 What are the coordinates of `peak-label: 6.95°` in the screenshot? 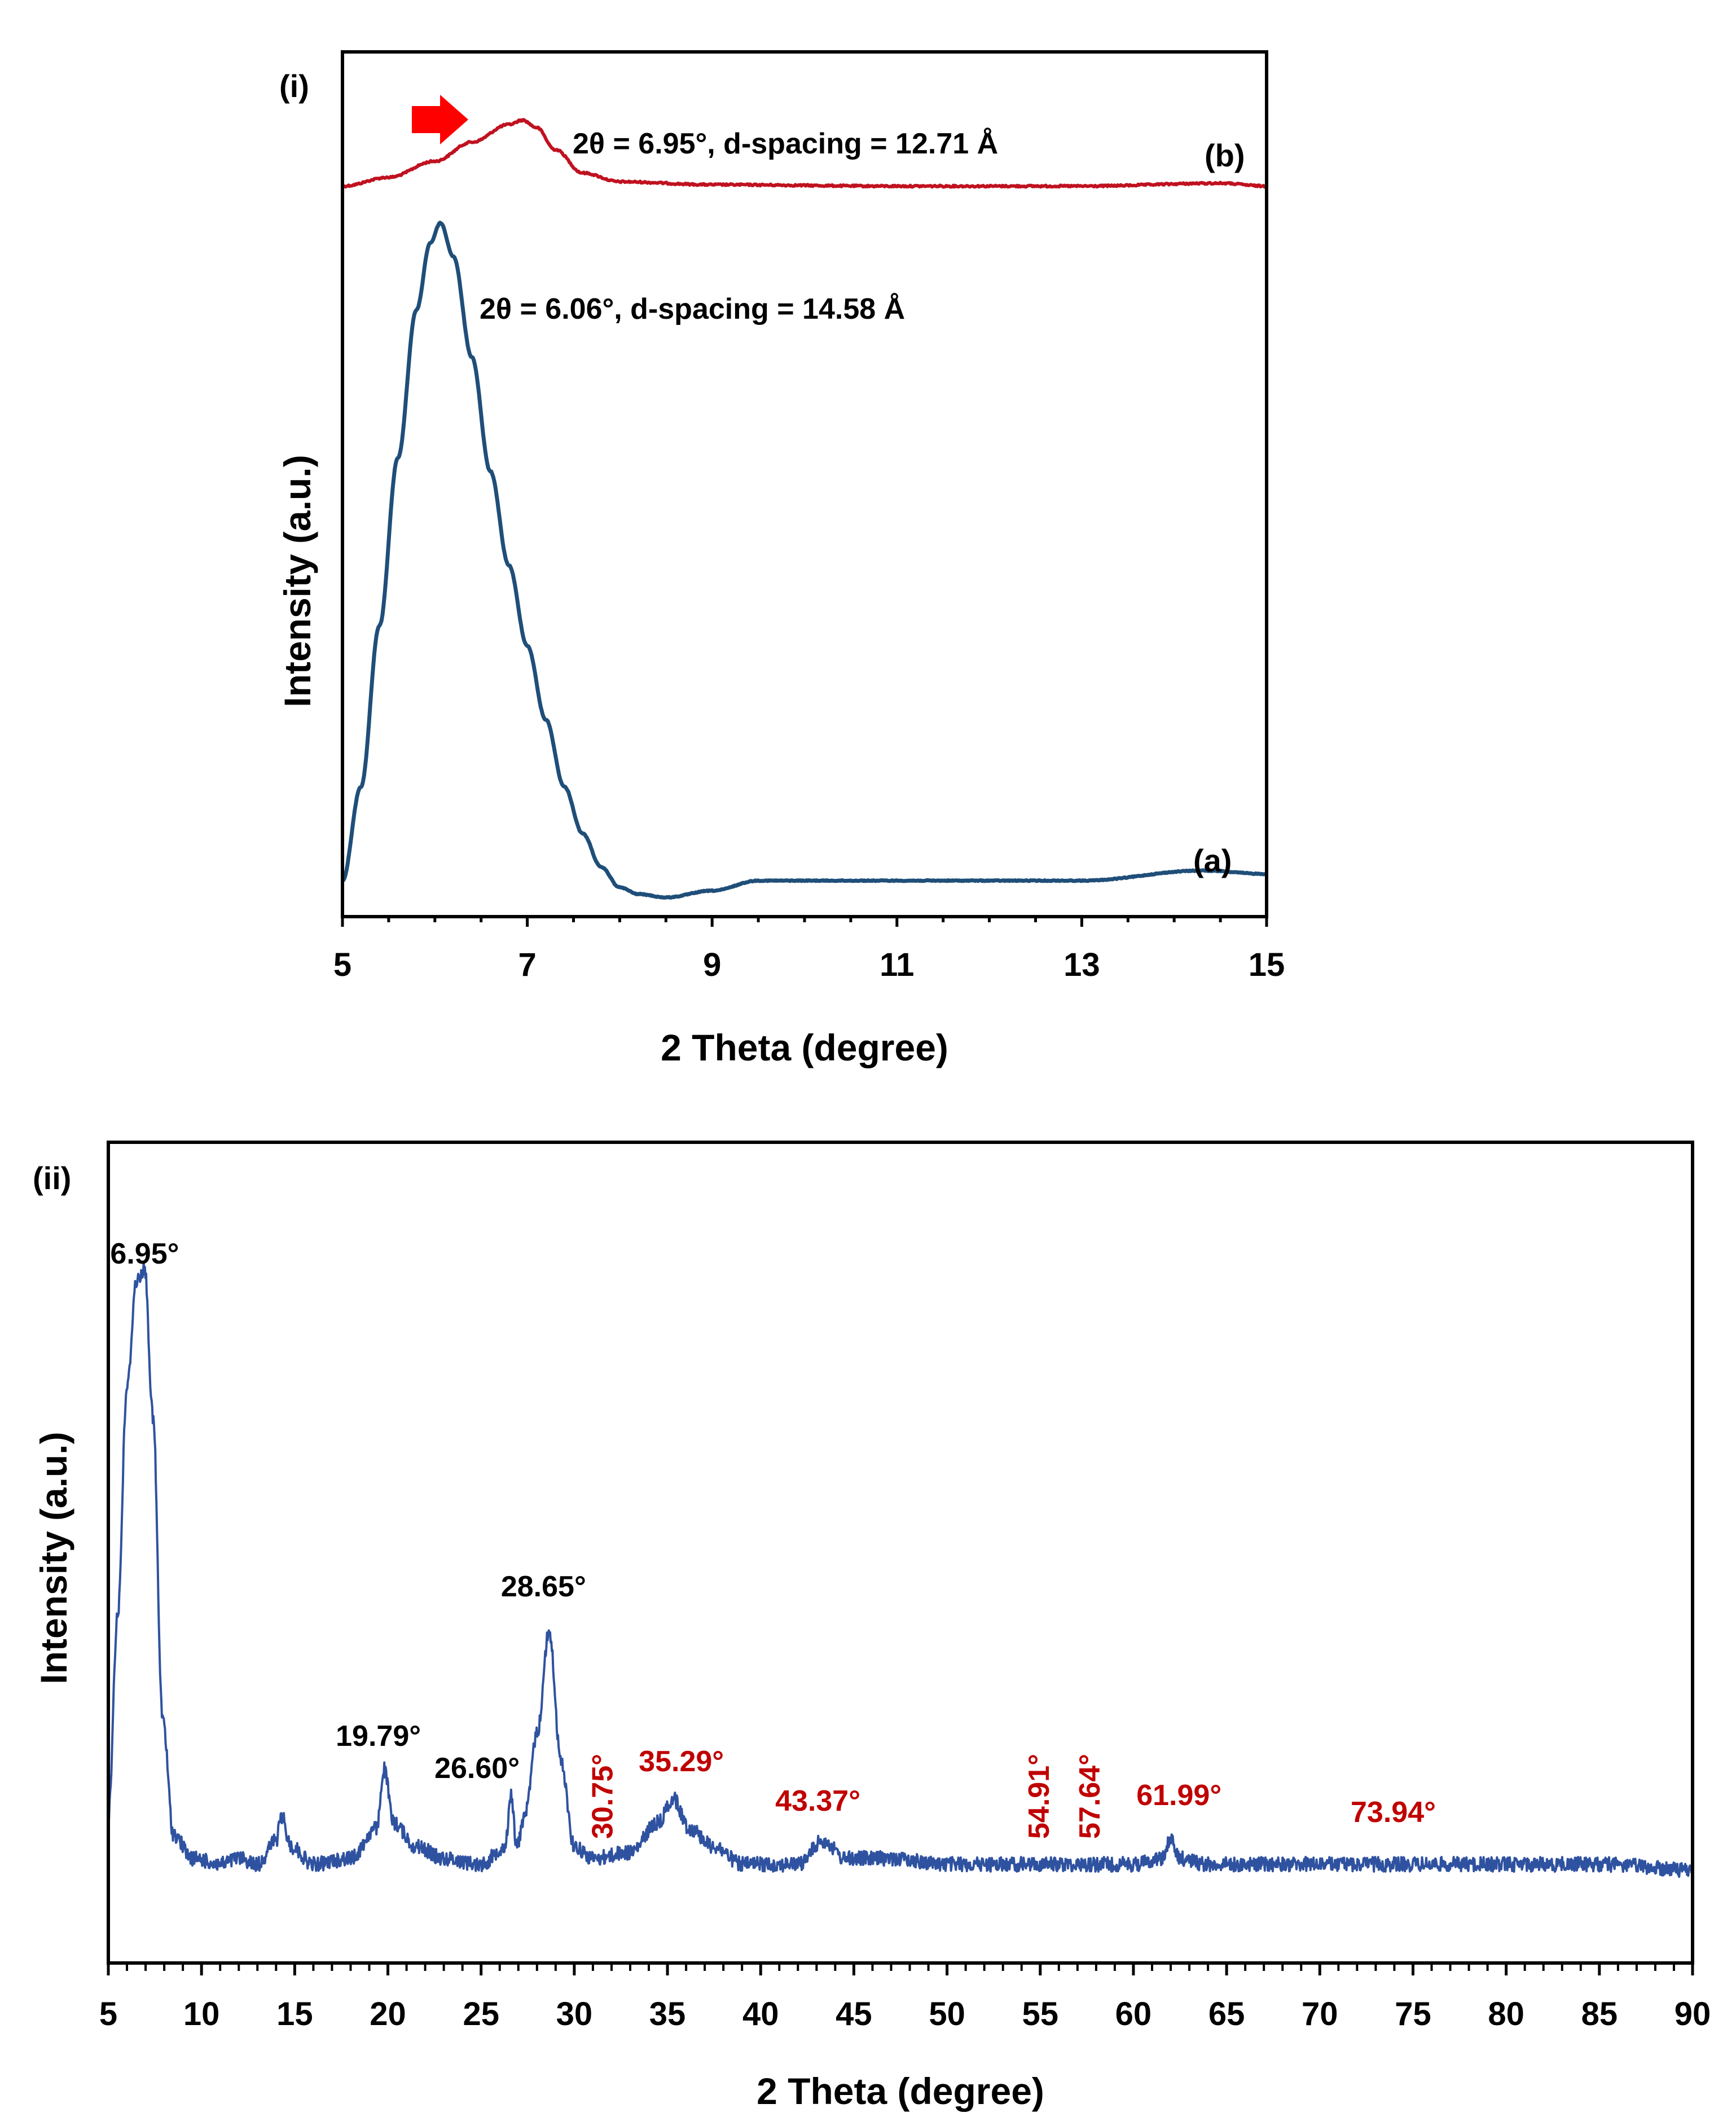 It's located at (145, 1254).